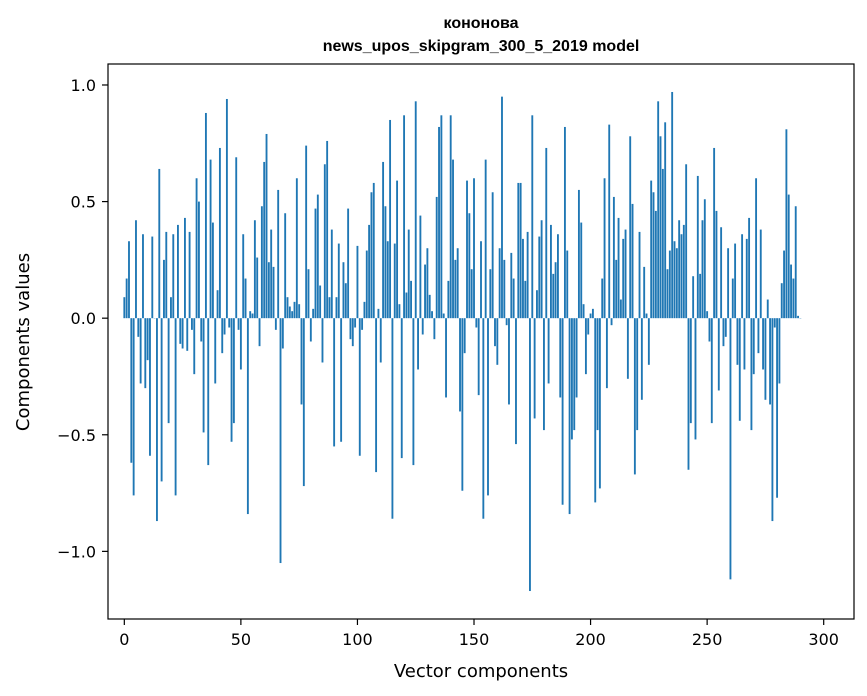 This screenshot has width=867, height=696. I want to click on y-tick-label: 1.0, so click(83, 85).